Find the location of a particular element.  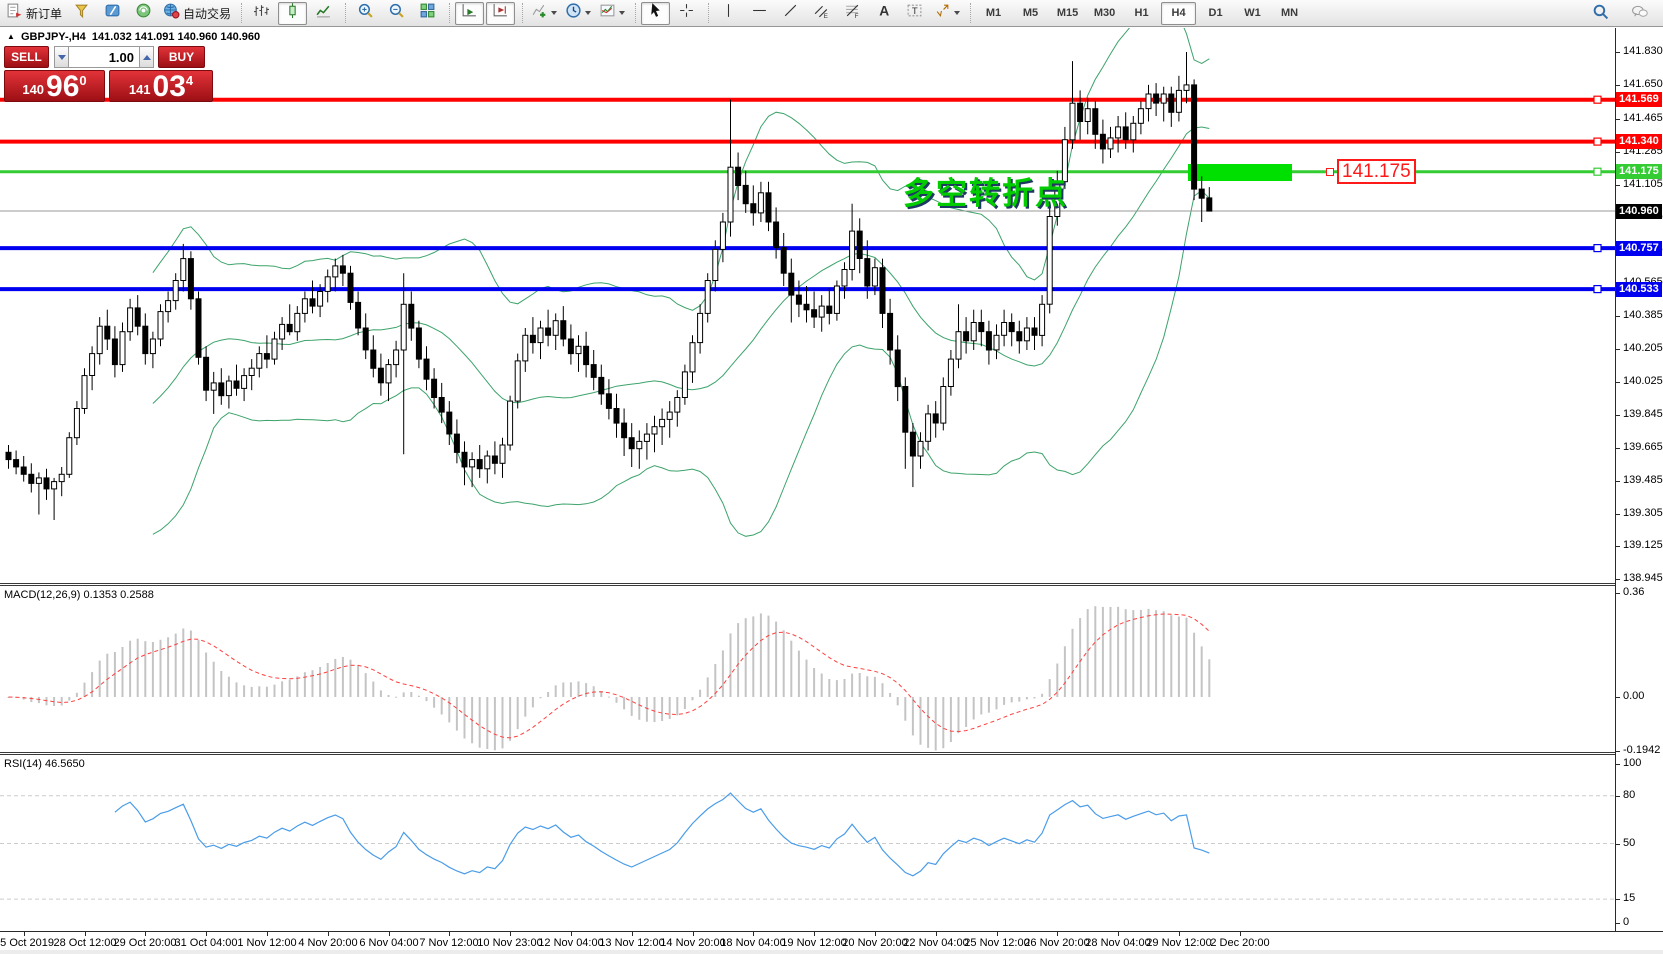

buy-button: BUY is located at coordinates (181, 57).